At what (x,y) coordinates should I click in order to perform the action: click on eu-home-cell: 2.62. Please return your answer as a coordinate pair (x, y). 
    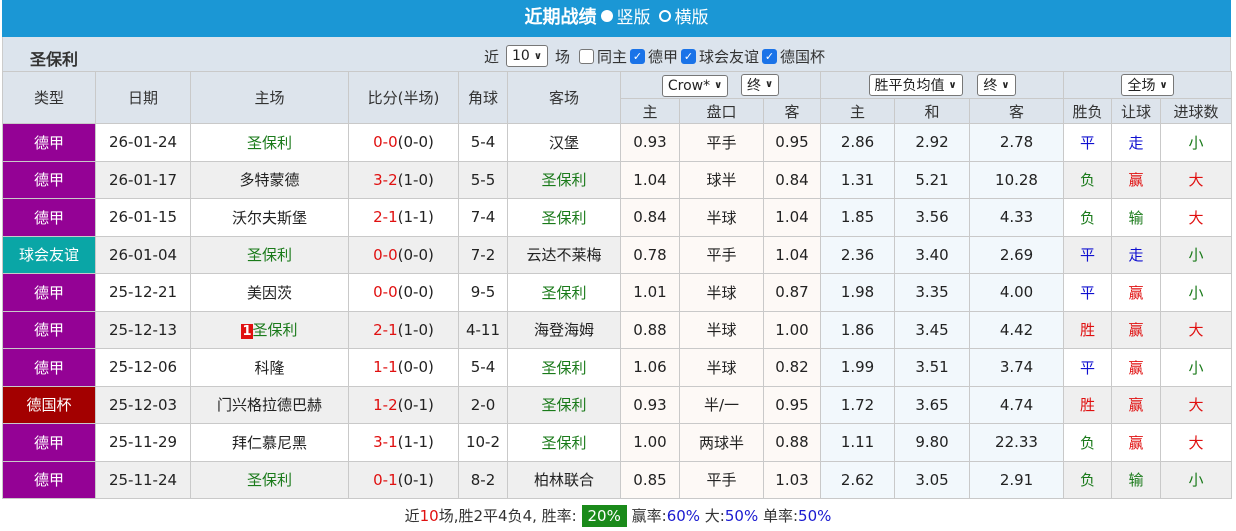
    Looking at the image, I should click on (858, 479).